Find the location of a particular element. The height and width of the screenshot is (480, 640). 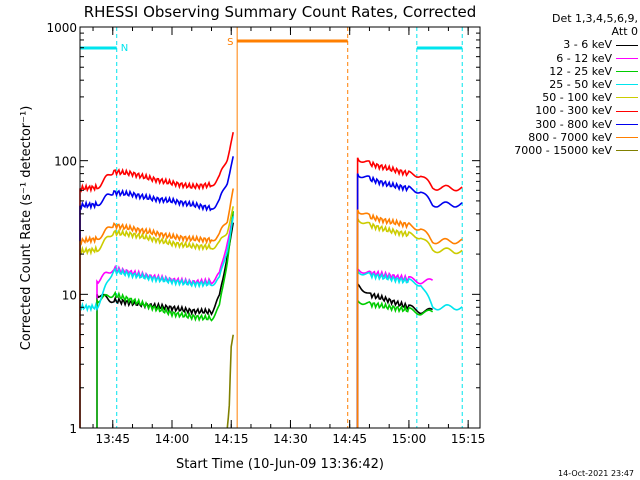

x-tick-label: 15:00 is located at coordinates (409, 439).